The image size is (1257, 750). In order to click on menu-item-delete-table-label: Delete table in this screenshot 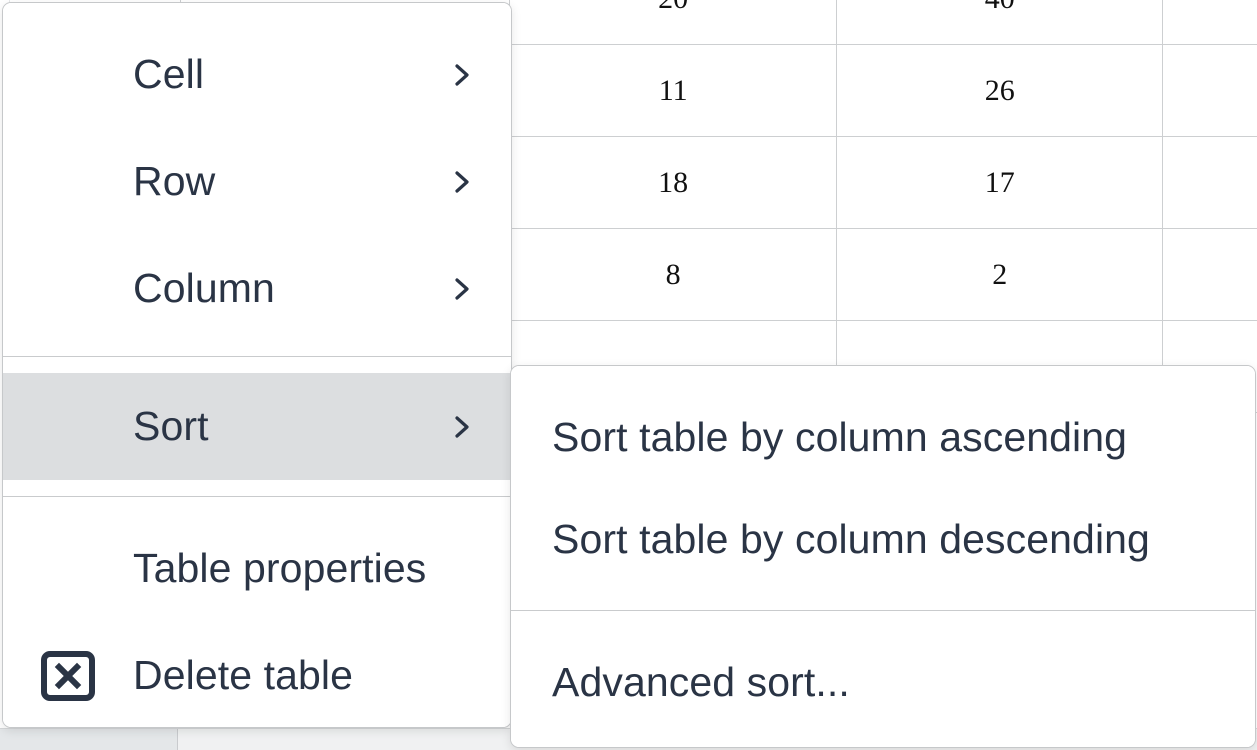, I will do `click(243, 675)`.